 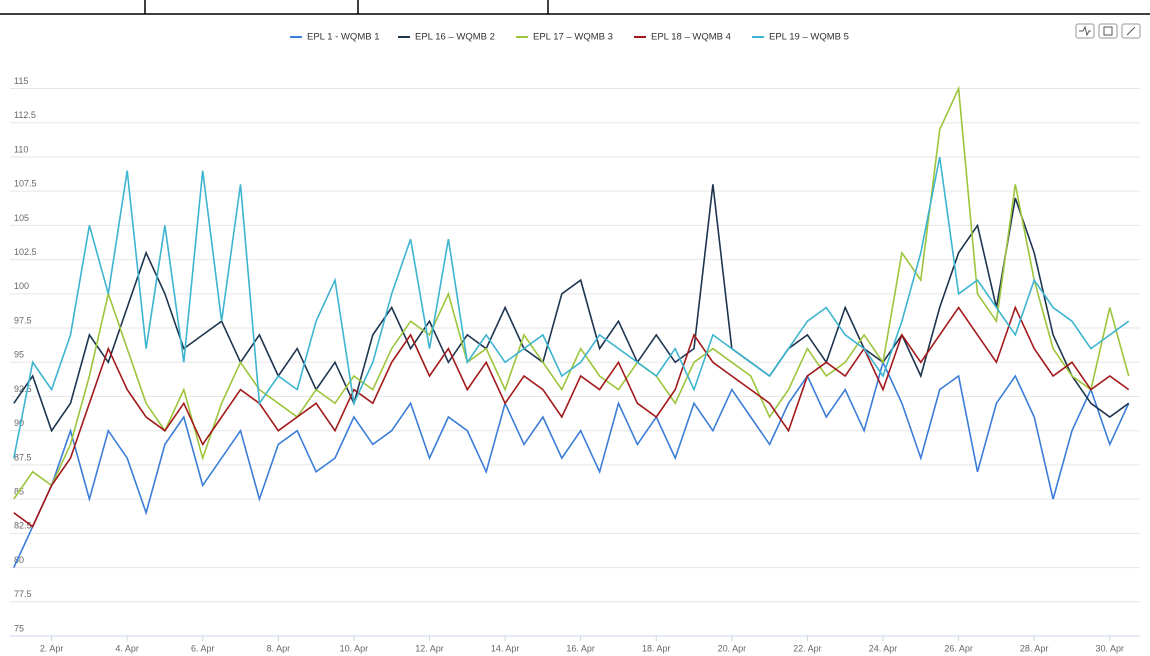 I want to click on legend-label: EPL 1 - WQMB 1, so click(x=343, y=37).